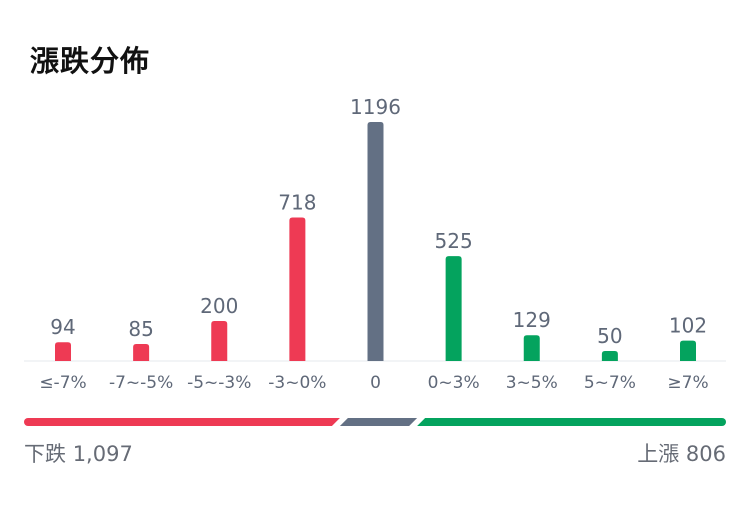 The image size is (750, 507). What do you see at coordinates (375, 107) in the screenshot?
I see `bar-value-label: 1196` at bounding box center [375, 107].